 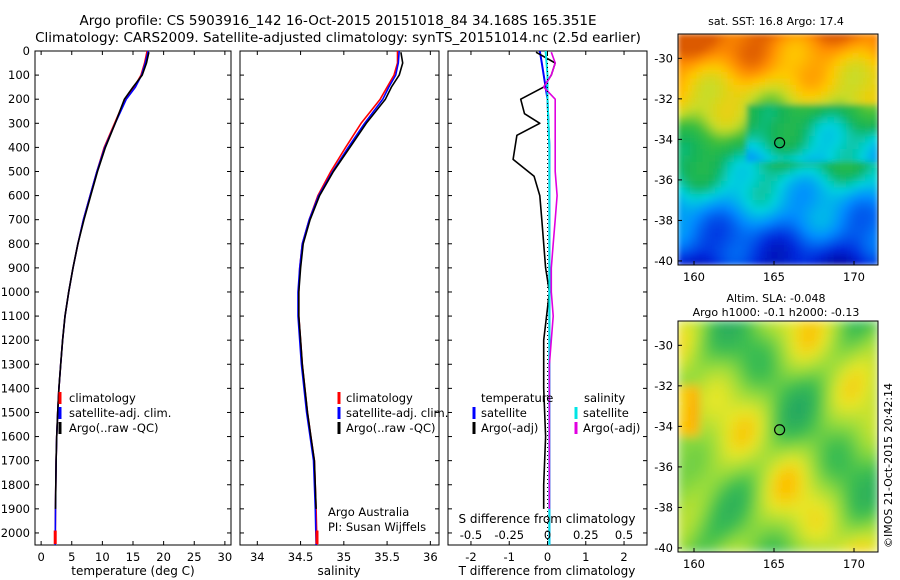 I want to click on map-field-cells, so click(x=778, y=436).